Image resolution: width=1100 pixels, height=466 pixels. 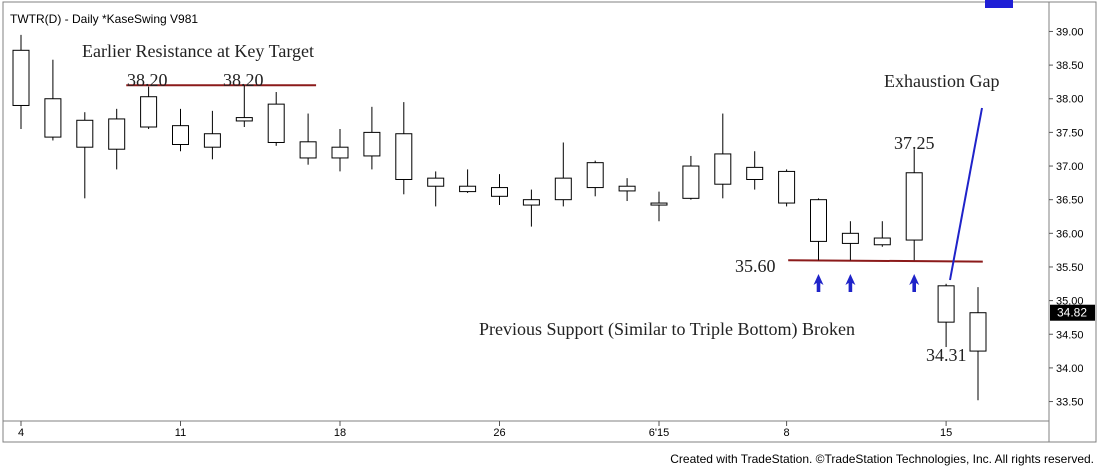 I want to click on y-tick-label: 37.50, so click(x=1070, y=133).